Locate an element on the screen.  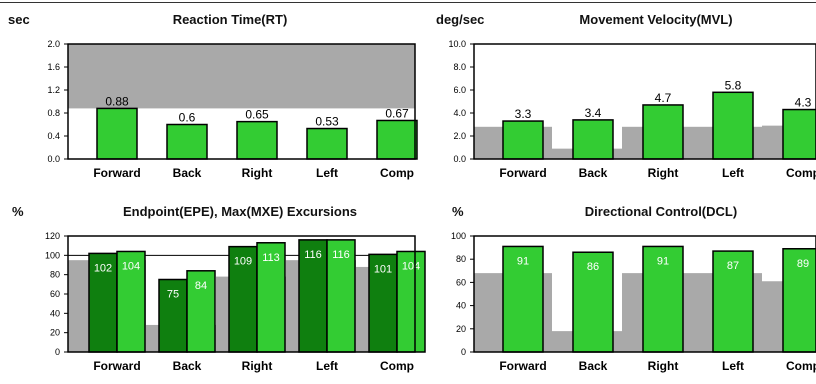
data-label: 113 is located at coordinates (271, 258).